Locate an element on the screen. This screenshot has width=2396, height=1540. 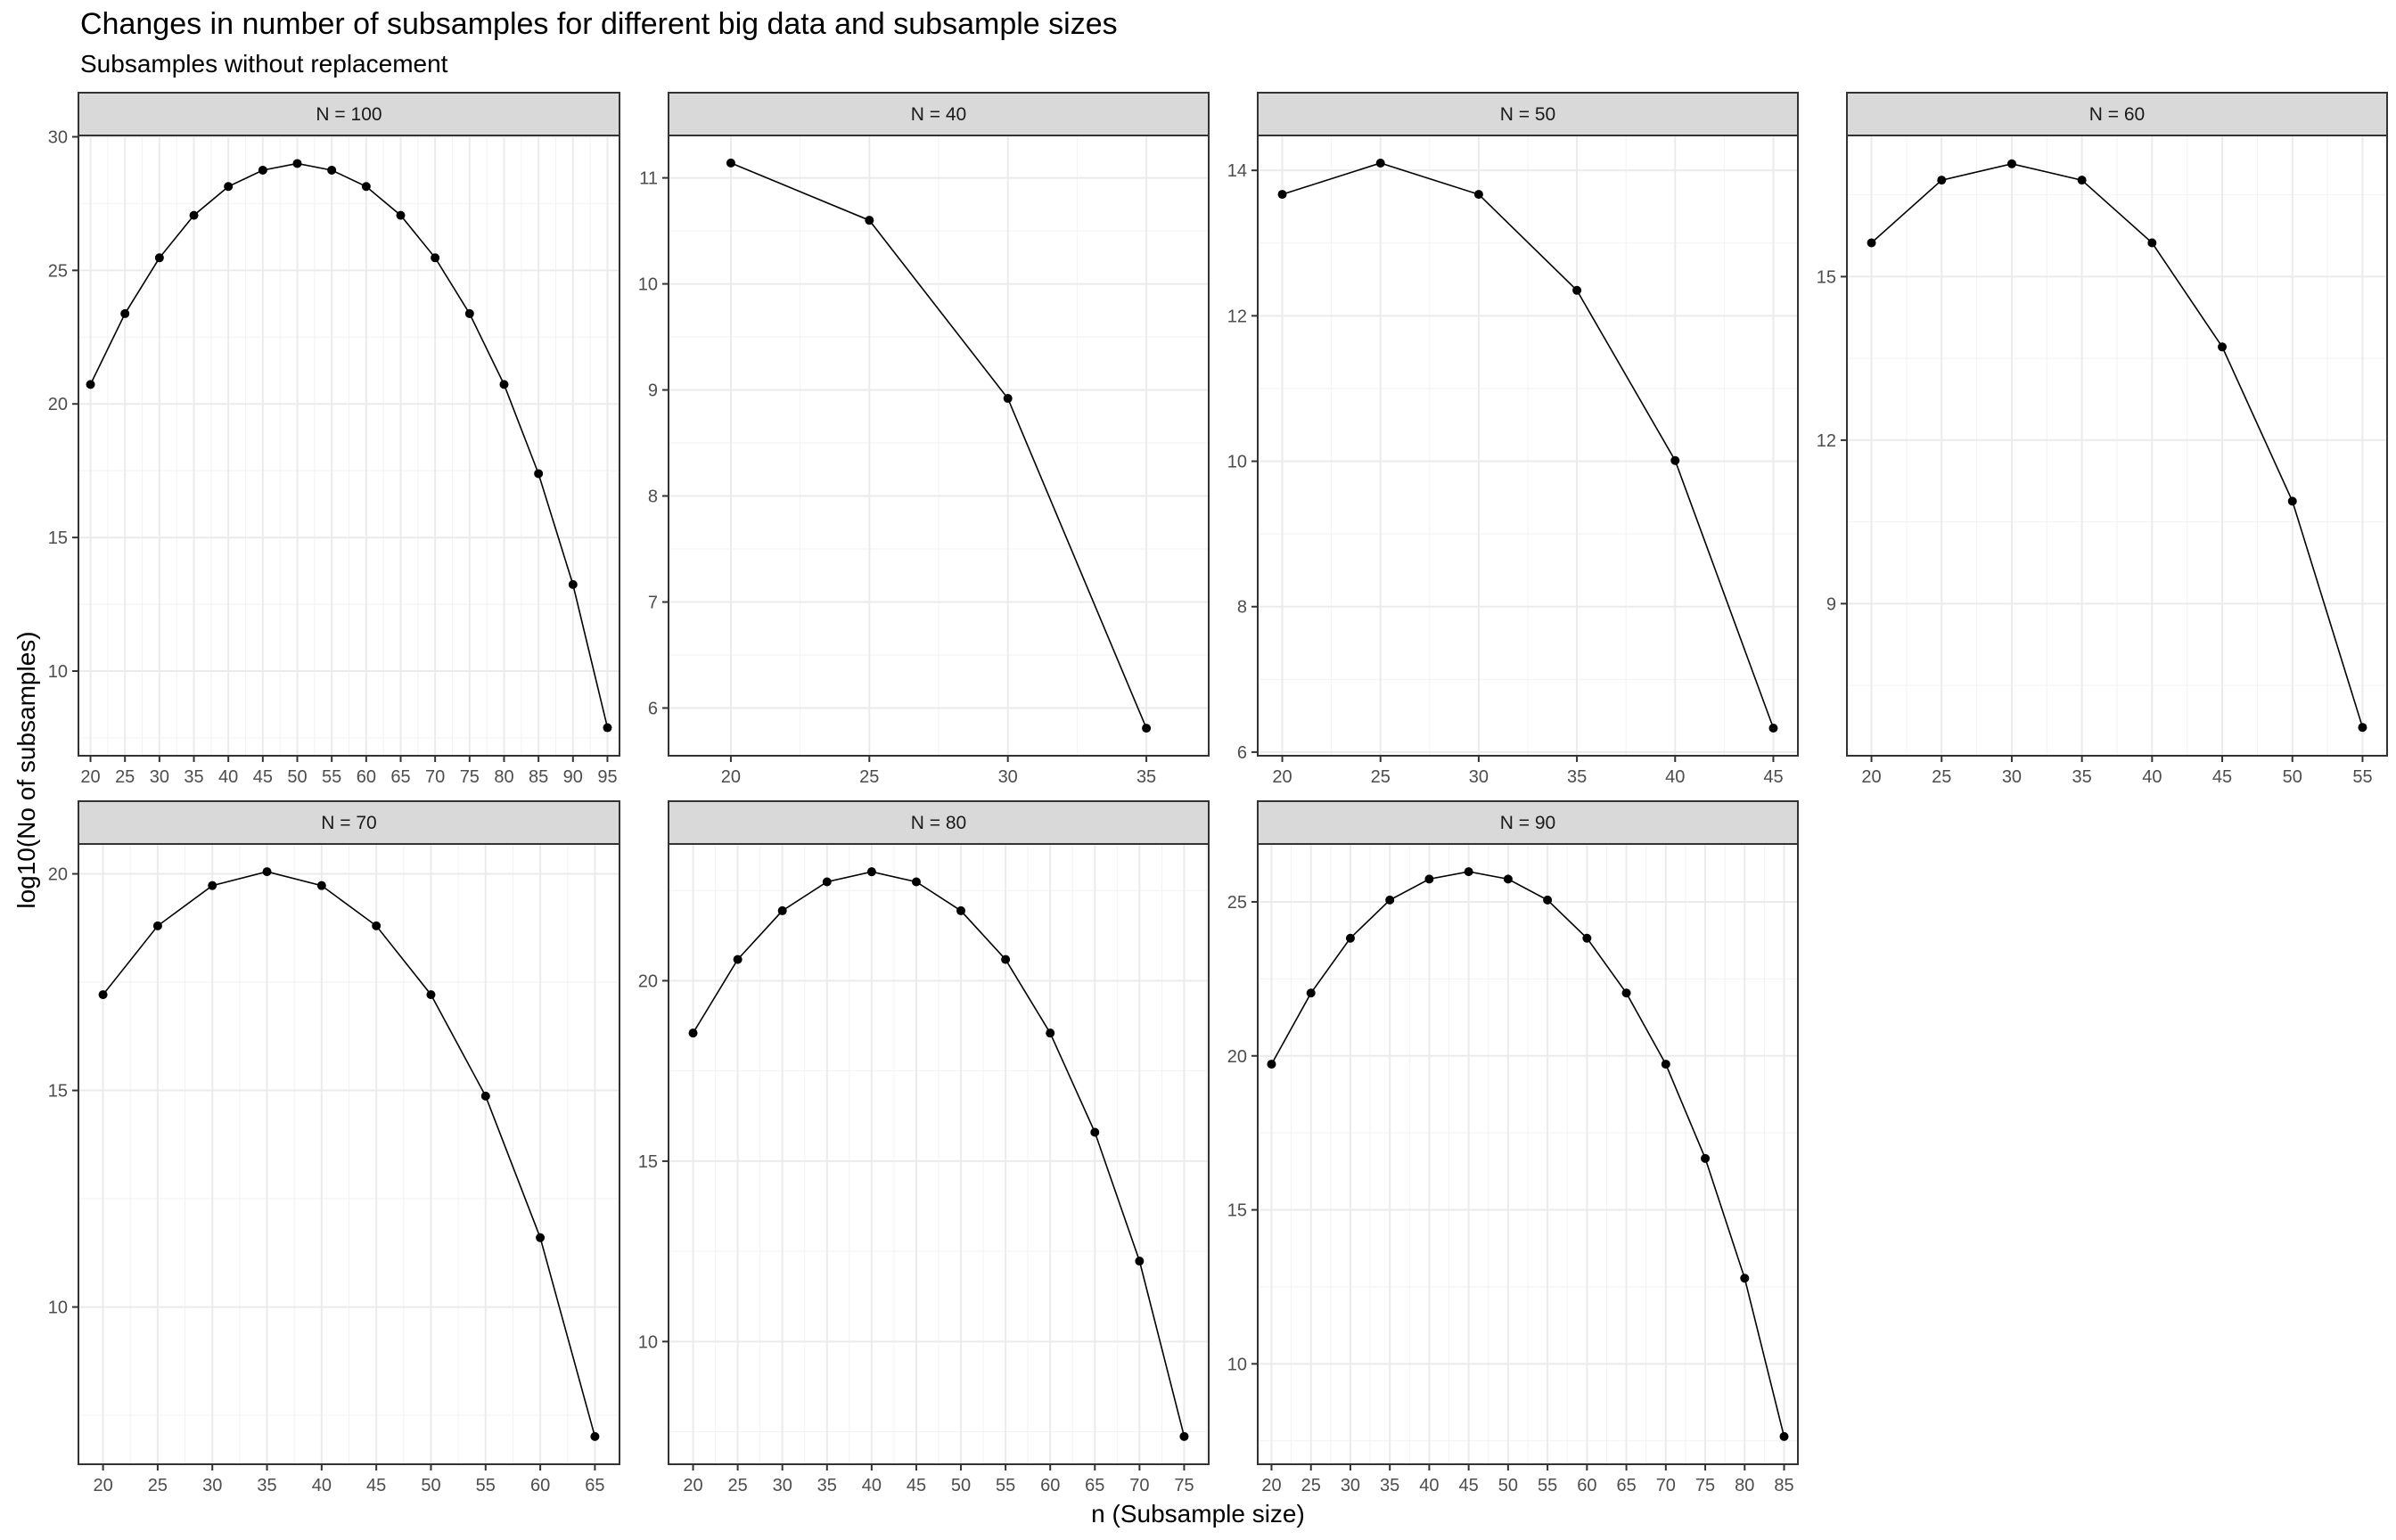
facet-strip-label: N = 40 is located at coordinates (938, 114).